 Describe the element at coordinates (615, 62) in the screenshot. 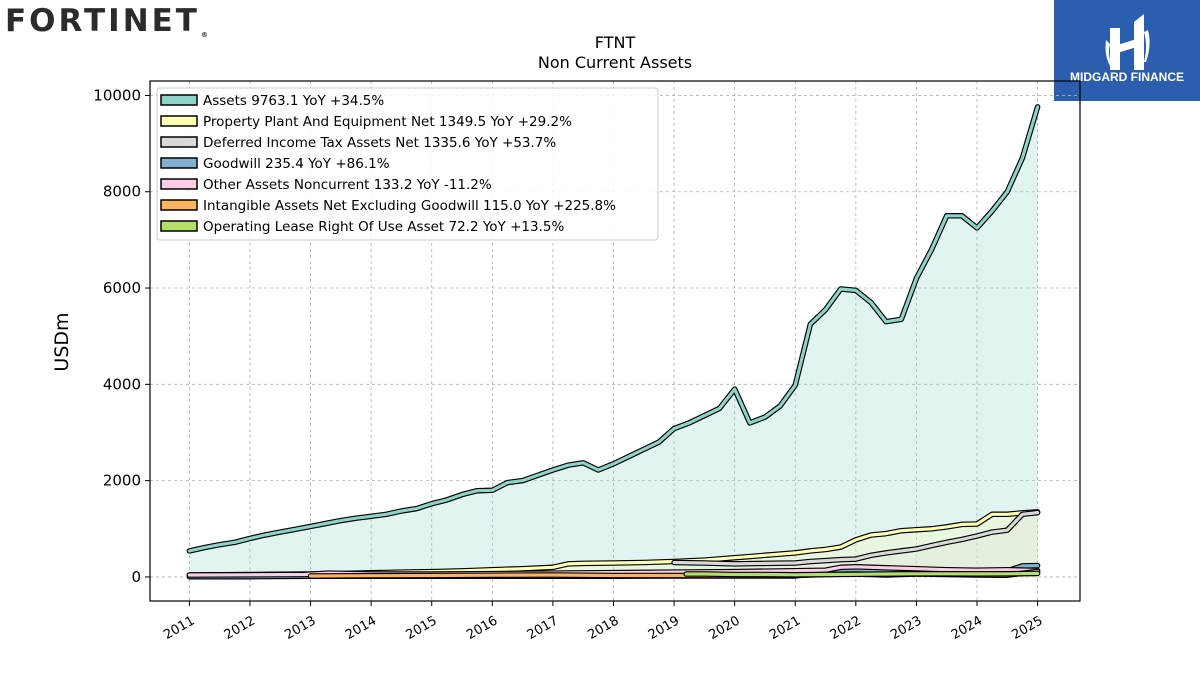

I see `chart-subtitle: Non Current Assets` at that location.